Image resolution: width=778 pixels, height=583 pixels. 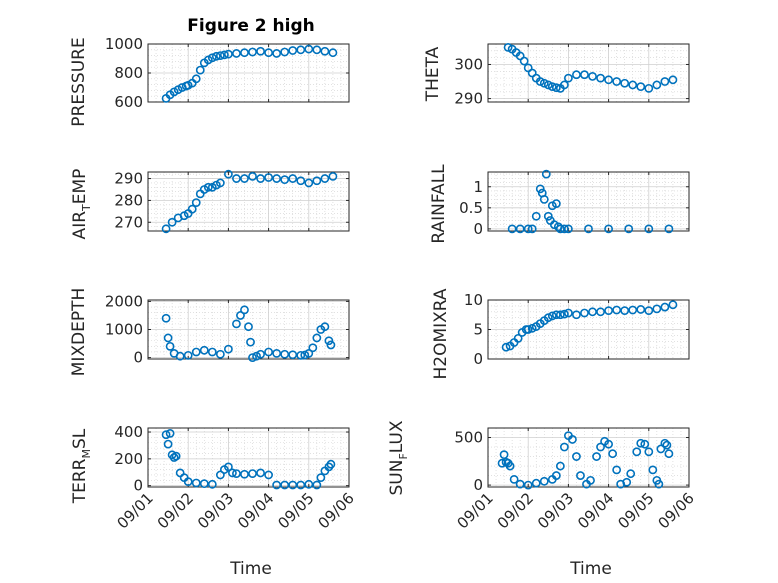 I want to click on air_temp-axes-box, so click(x=248, y=201).